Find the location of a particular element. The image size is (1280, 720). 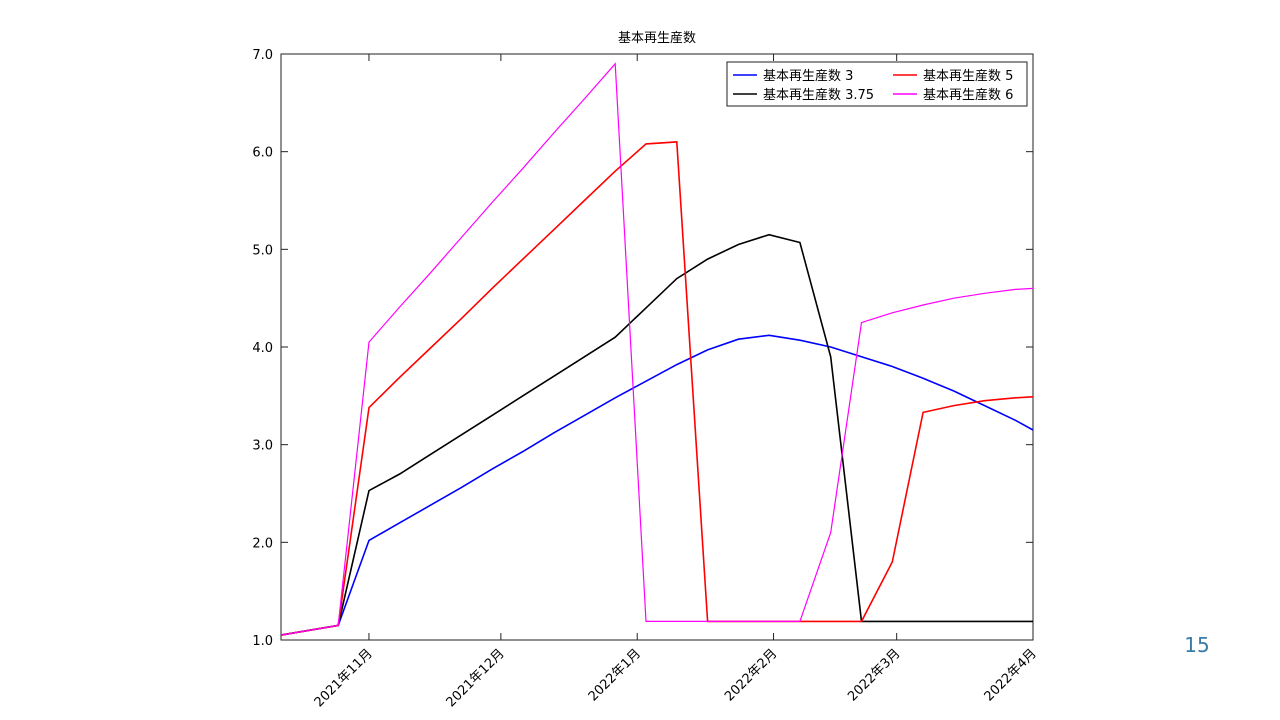

legend-box is located at coordinates (877, 84).